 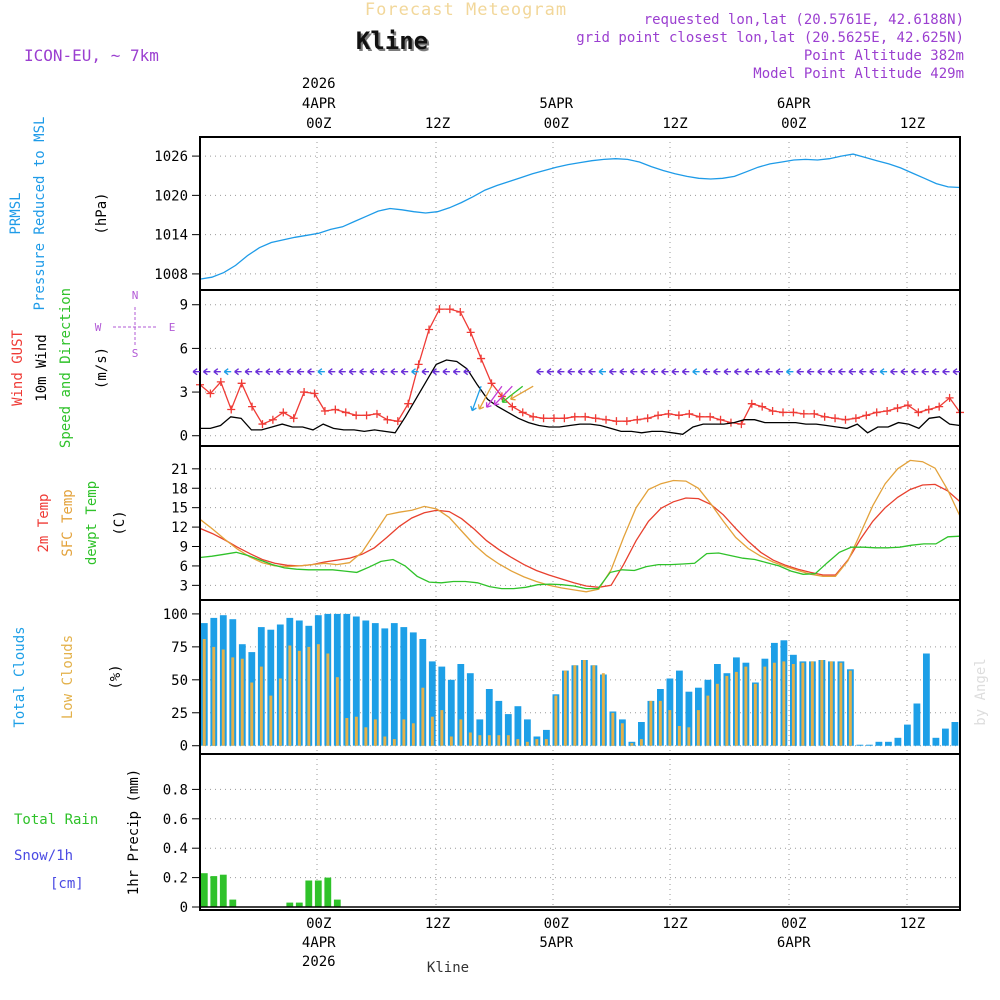 What do you see at coordinates (42, 367) in the screenshot?
I see `wind-label-1: 10m Wind` at bounding box center [42, 367].